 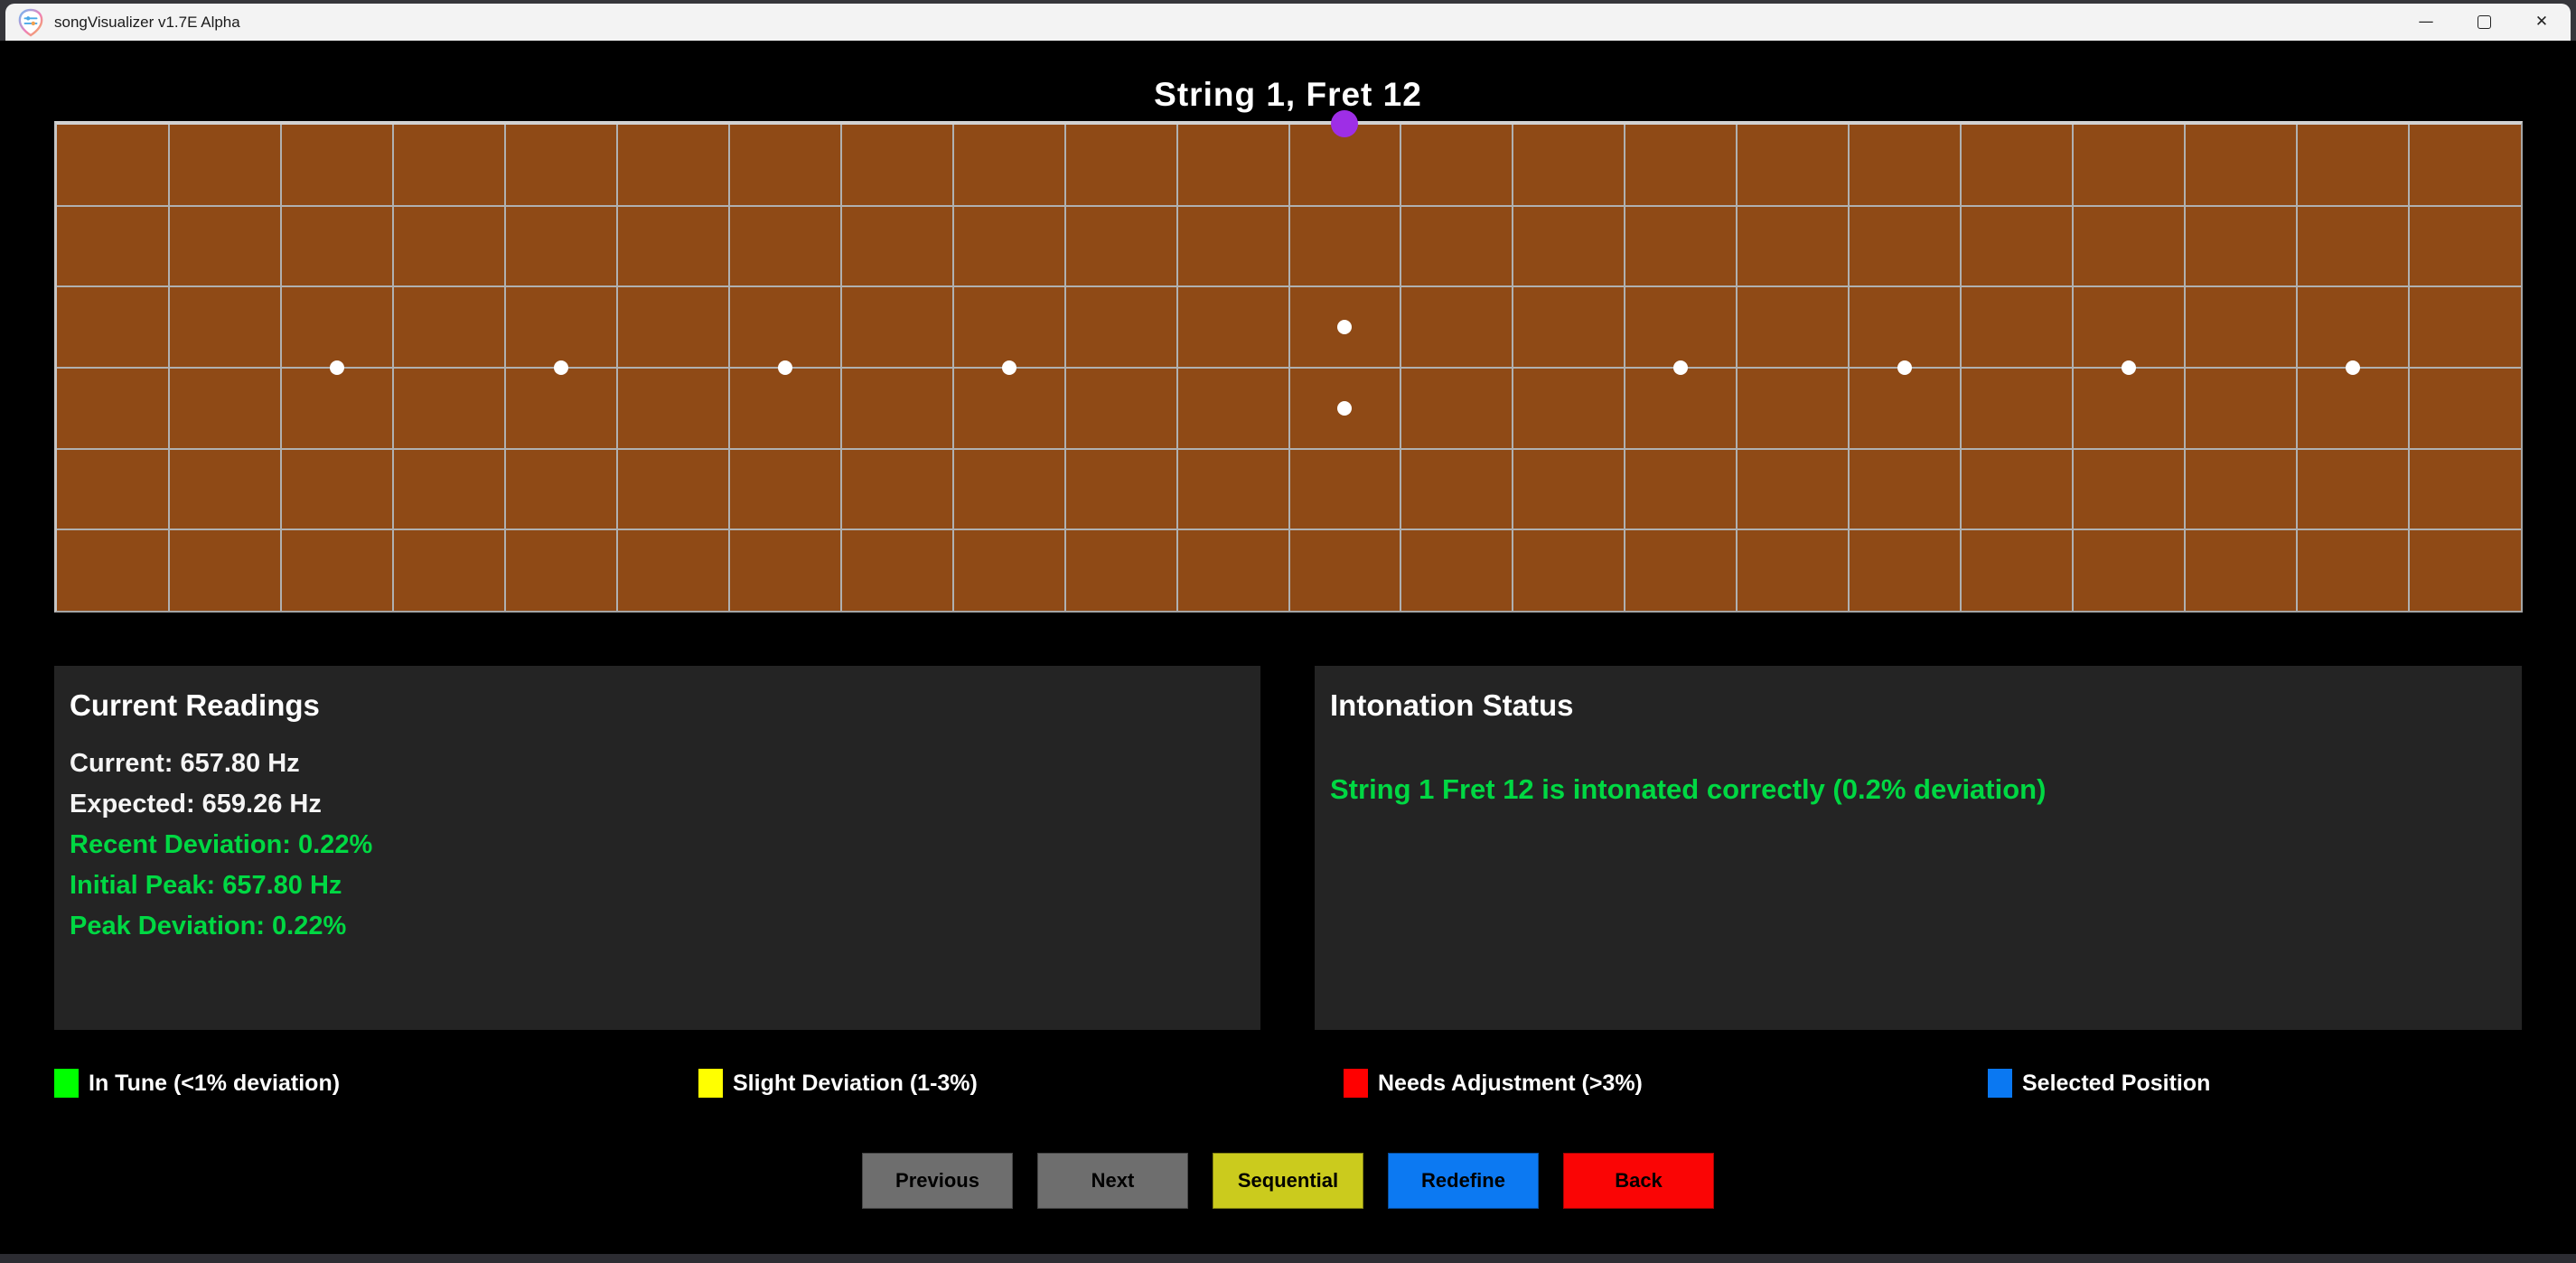 I want to click on minimize-button: —, so click(x=2426, y=22).